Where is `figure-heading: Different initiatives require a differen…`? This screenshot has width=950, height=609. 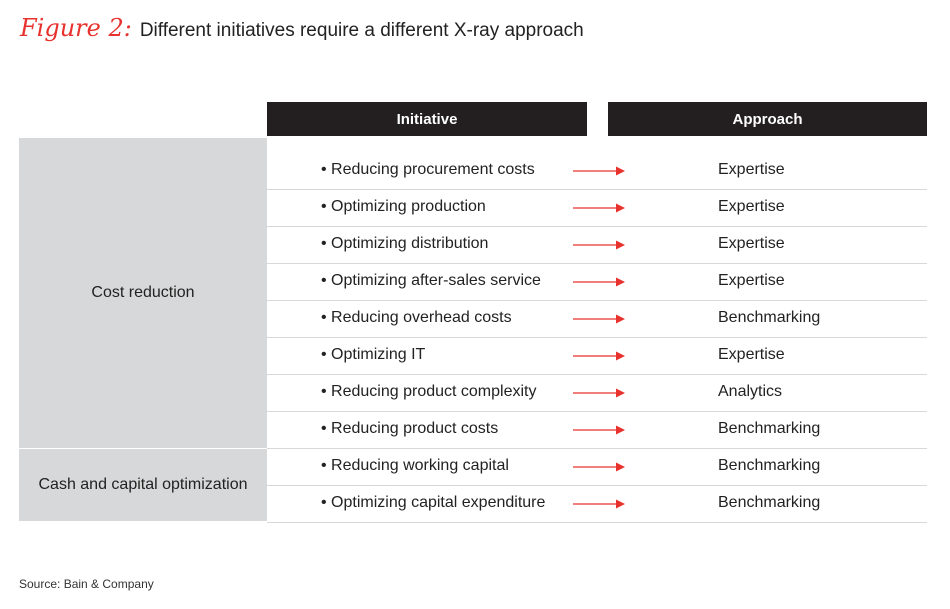
figure-heading: Different initiatives require a differen… is located at coordinates (361, 30).